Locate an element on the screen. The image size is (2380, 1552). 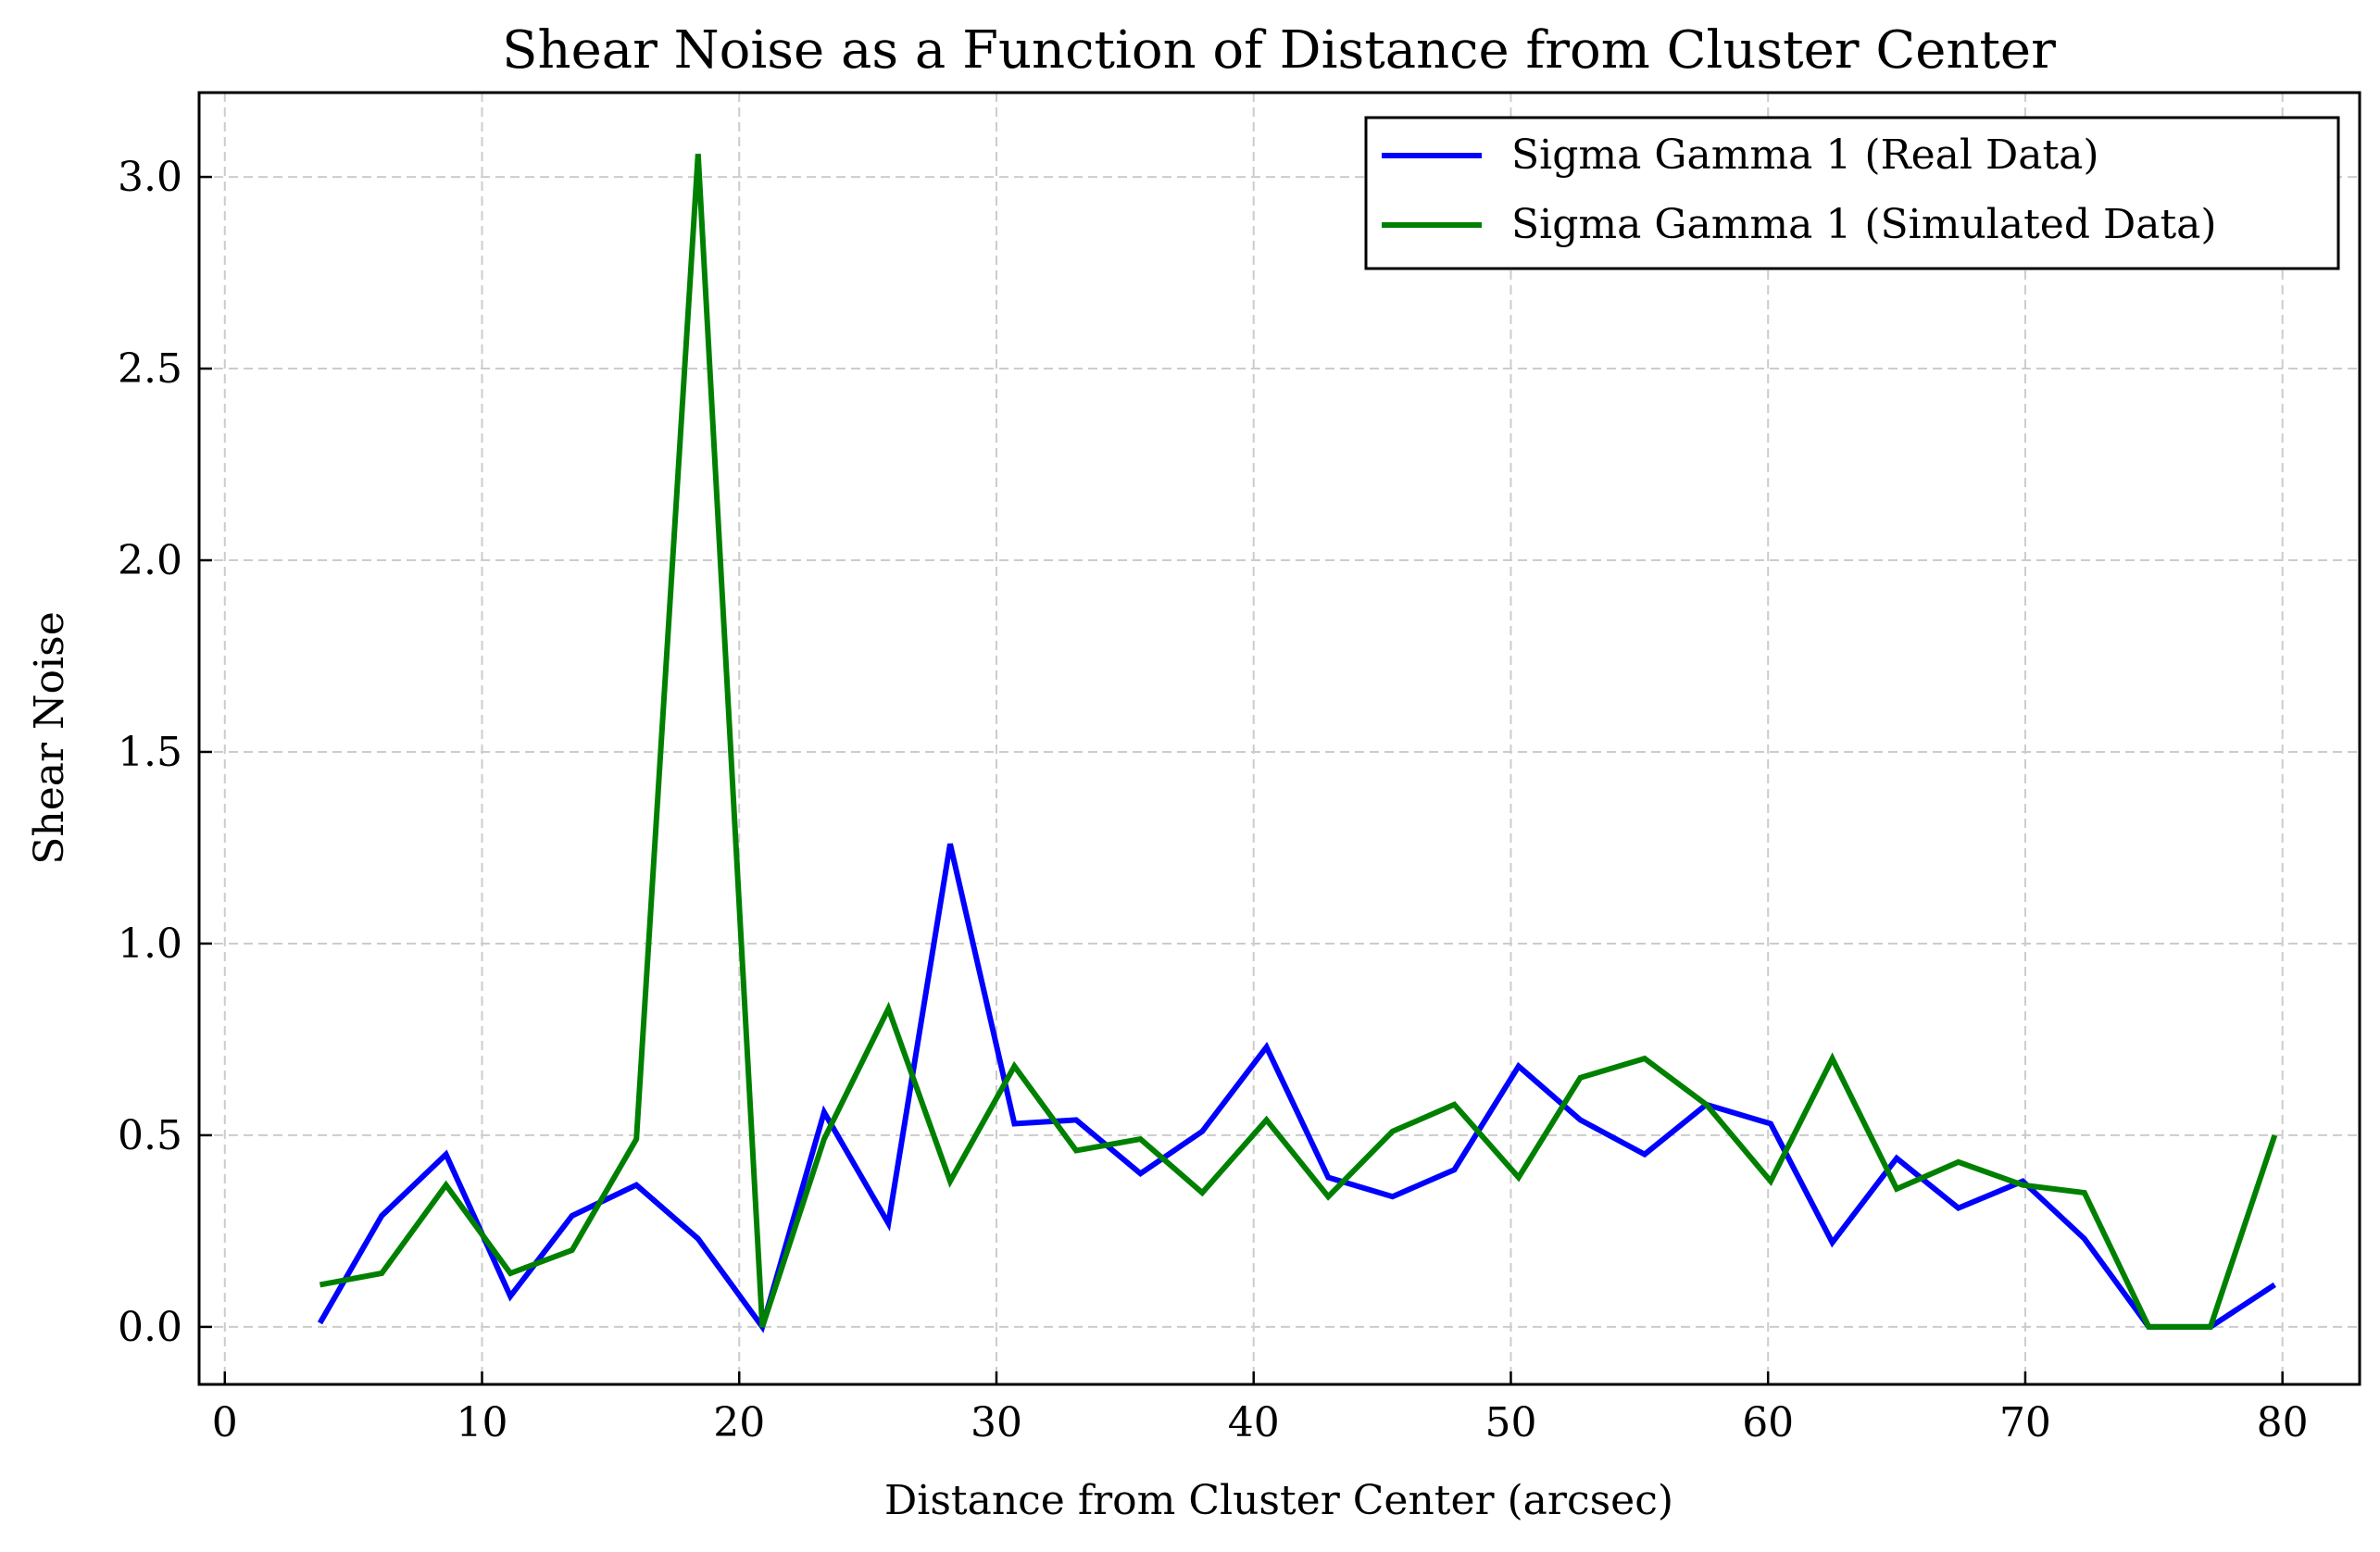
y-tick-label: 0.5 is located at coordinates (150, 1135).